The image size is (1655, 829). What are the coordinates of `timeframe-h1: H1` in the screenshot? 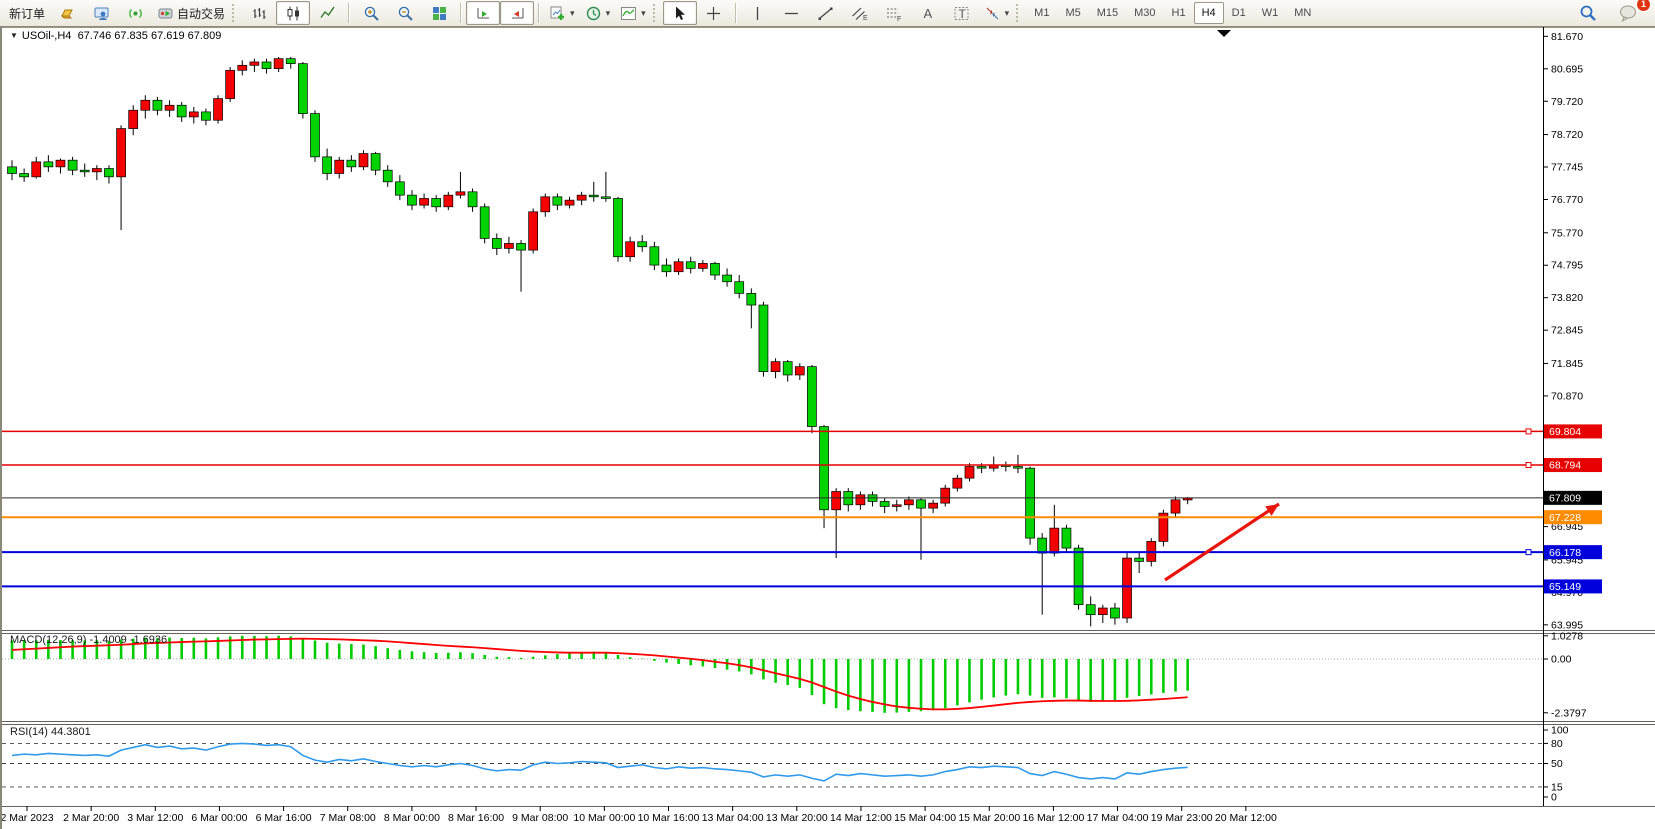 It's located at (1178, 13).